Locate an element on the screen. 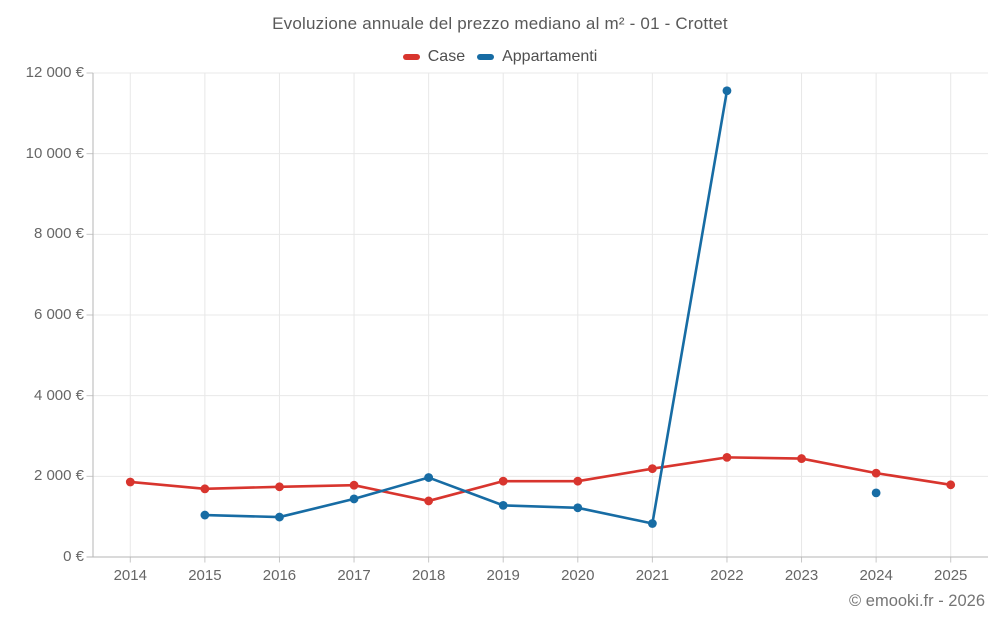 The width and height of the screenshot is (1000, 625). x-tick-label: 2025 is located at coordinates (951, 575).